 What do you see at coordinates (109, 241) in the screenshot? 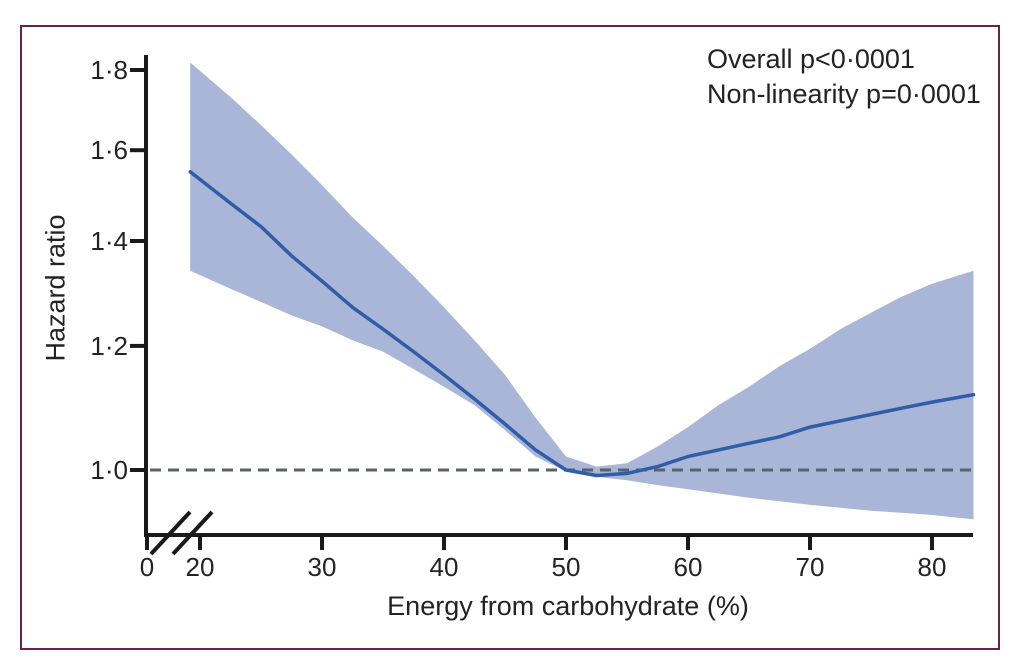
I see `y-tick-label: 1·4` at bounding box center [109, 241].